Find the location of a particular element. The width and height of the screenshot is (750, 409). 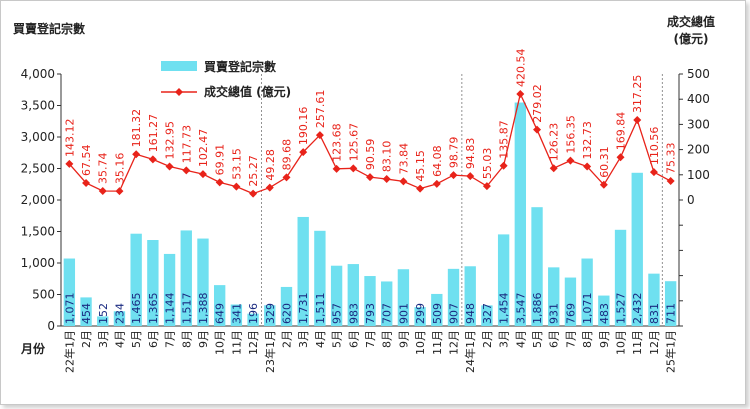

line-value-label: 67.54 is located at coordinates (86, 160).